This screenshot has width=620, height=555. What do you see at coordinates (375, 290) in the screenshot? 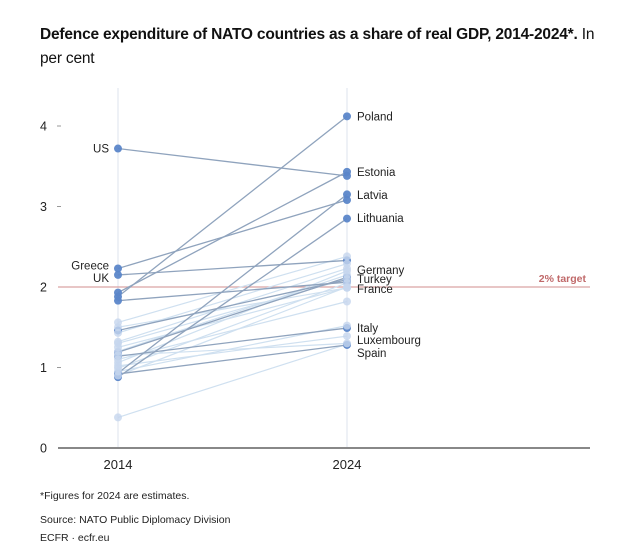
I see `country-label: France` at bounding box center [375, 290].